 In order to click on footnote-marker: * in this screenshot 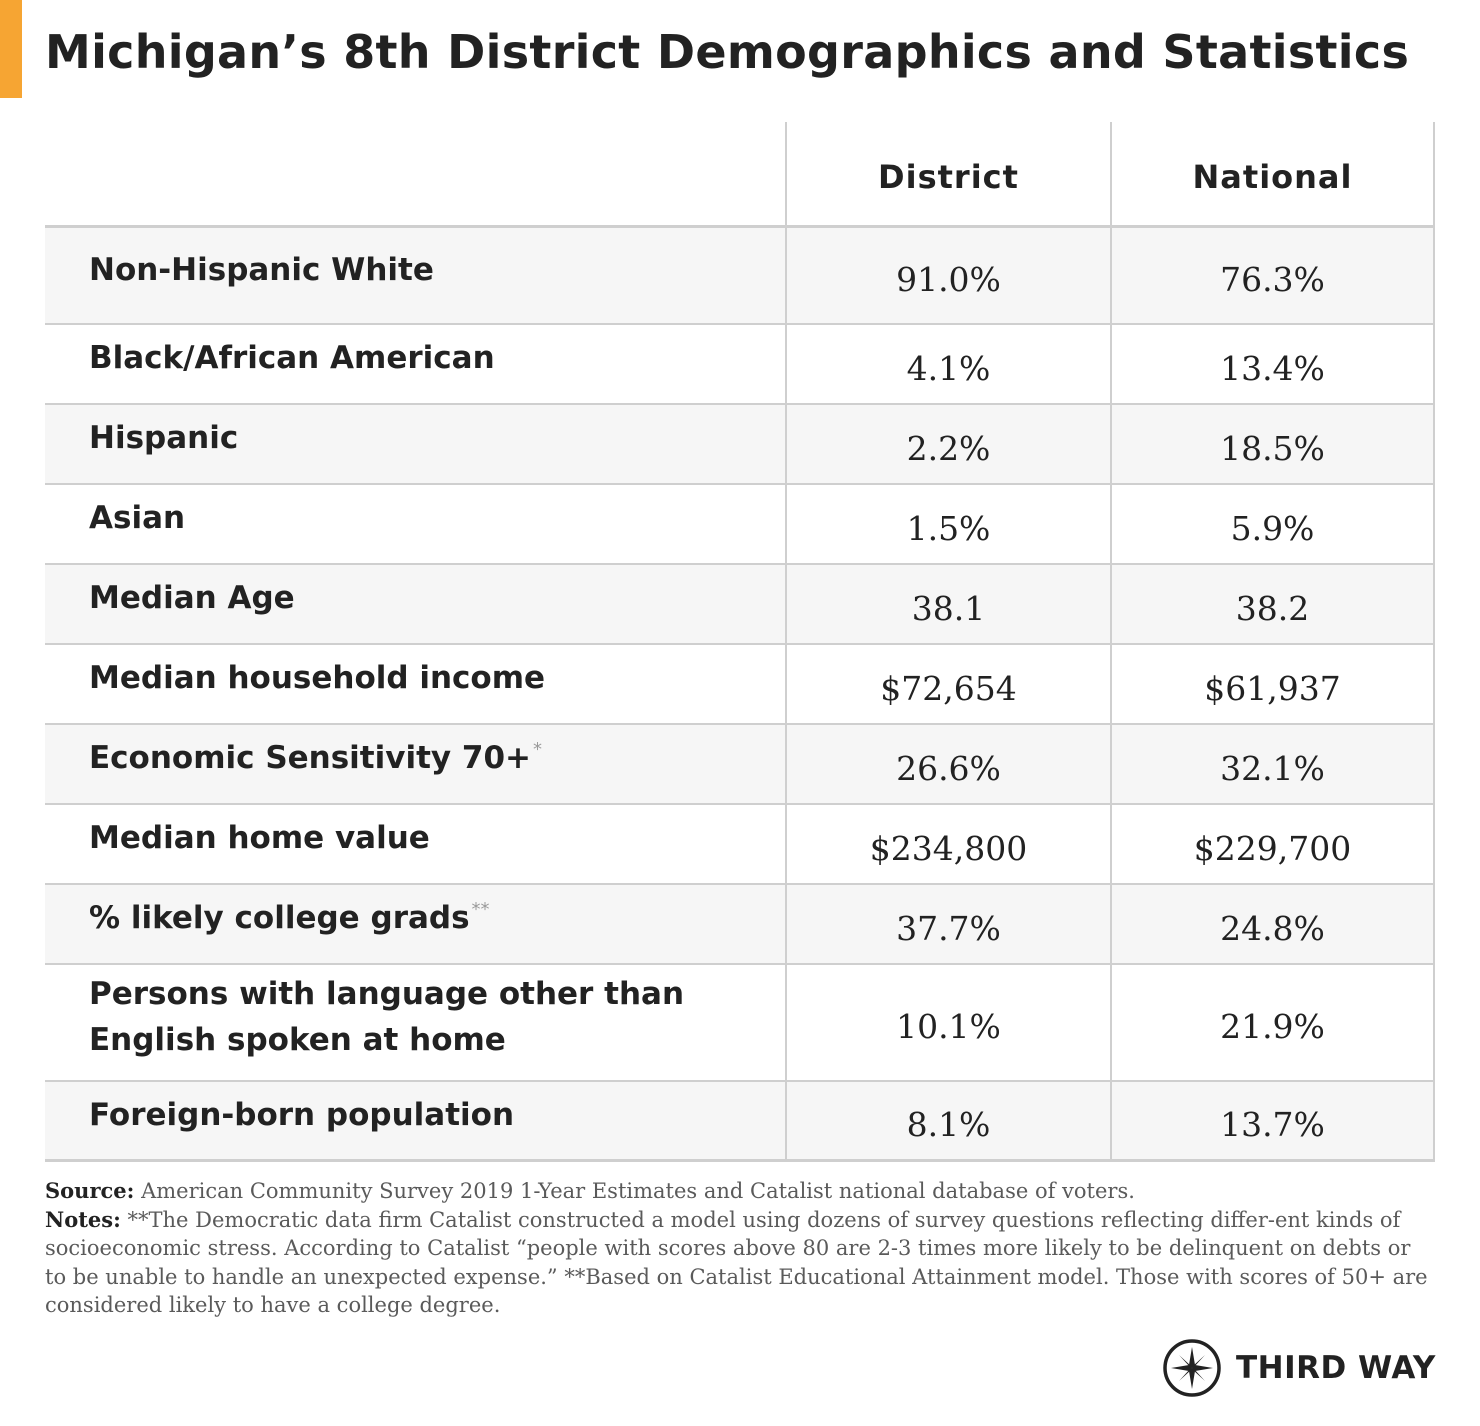, I will do `click(538, 749)`.